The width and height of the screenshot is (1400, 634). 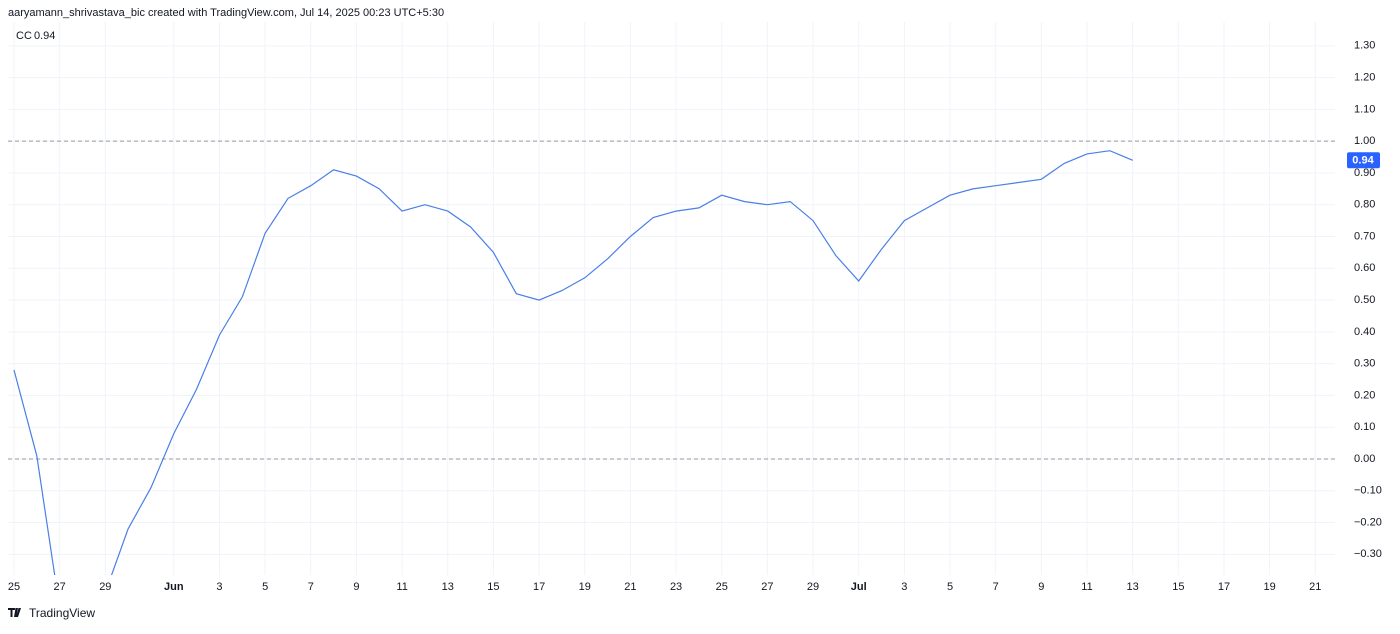 What do you see at coordinates (1364, 141) in the screenshot?
I see `y-tick-label: 1.00` at bounding box center [1364, 141].